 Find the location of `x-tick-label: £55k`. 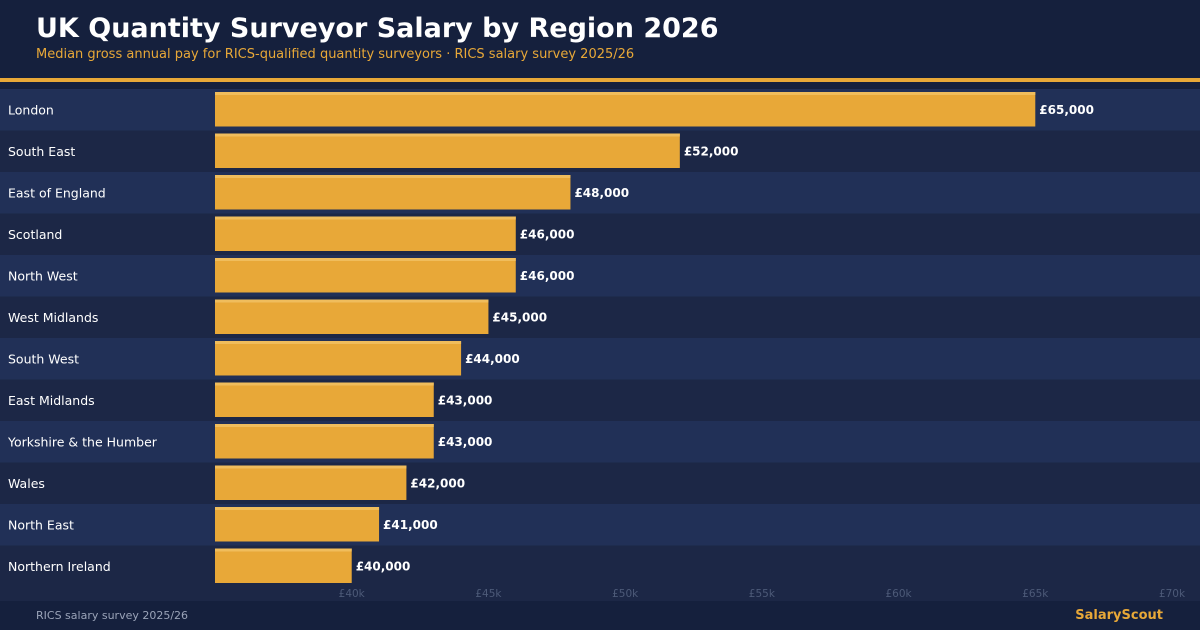

x-tick-label: £55k is located at coordinates (762, 594).